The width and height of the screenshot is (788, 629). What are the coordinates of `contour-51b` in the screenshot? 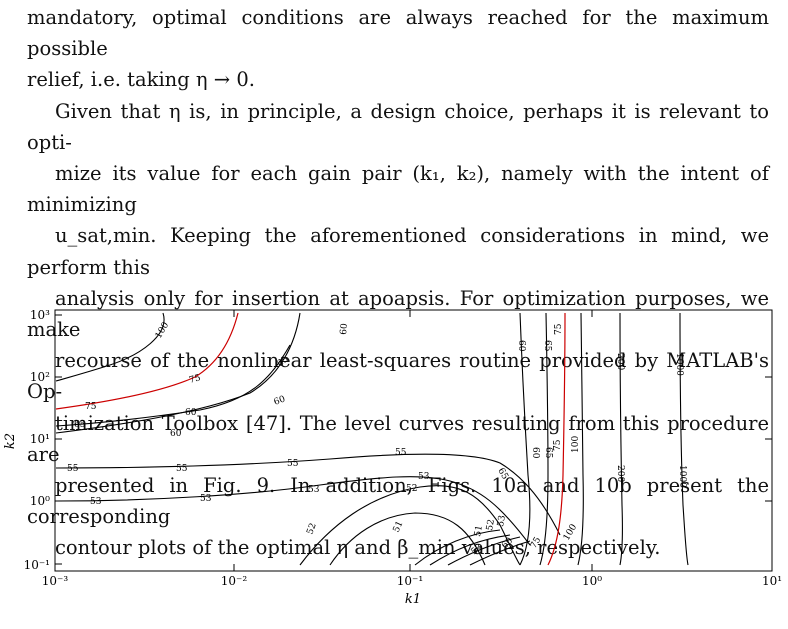 It's located at (457, 547).